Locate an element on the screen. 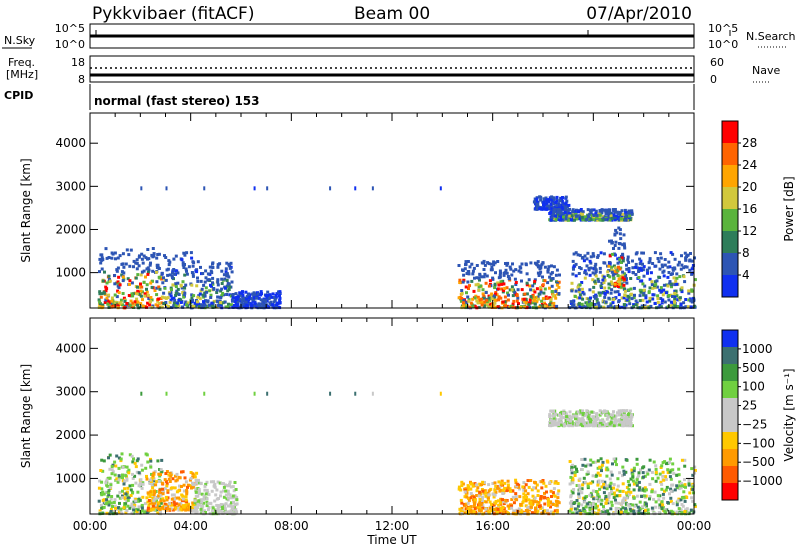 Image resolution: width=800 pixels, height=554 pixels. colorbar-tick-label: 500 is located at coordinates (753, 368).